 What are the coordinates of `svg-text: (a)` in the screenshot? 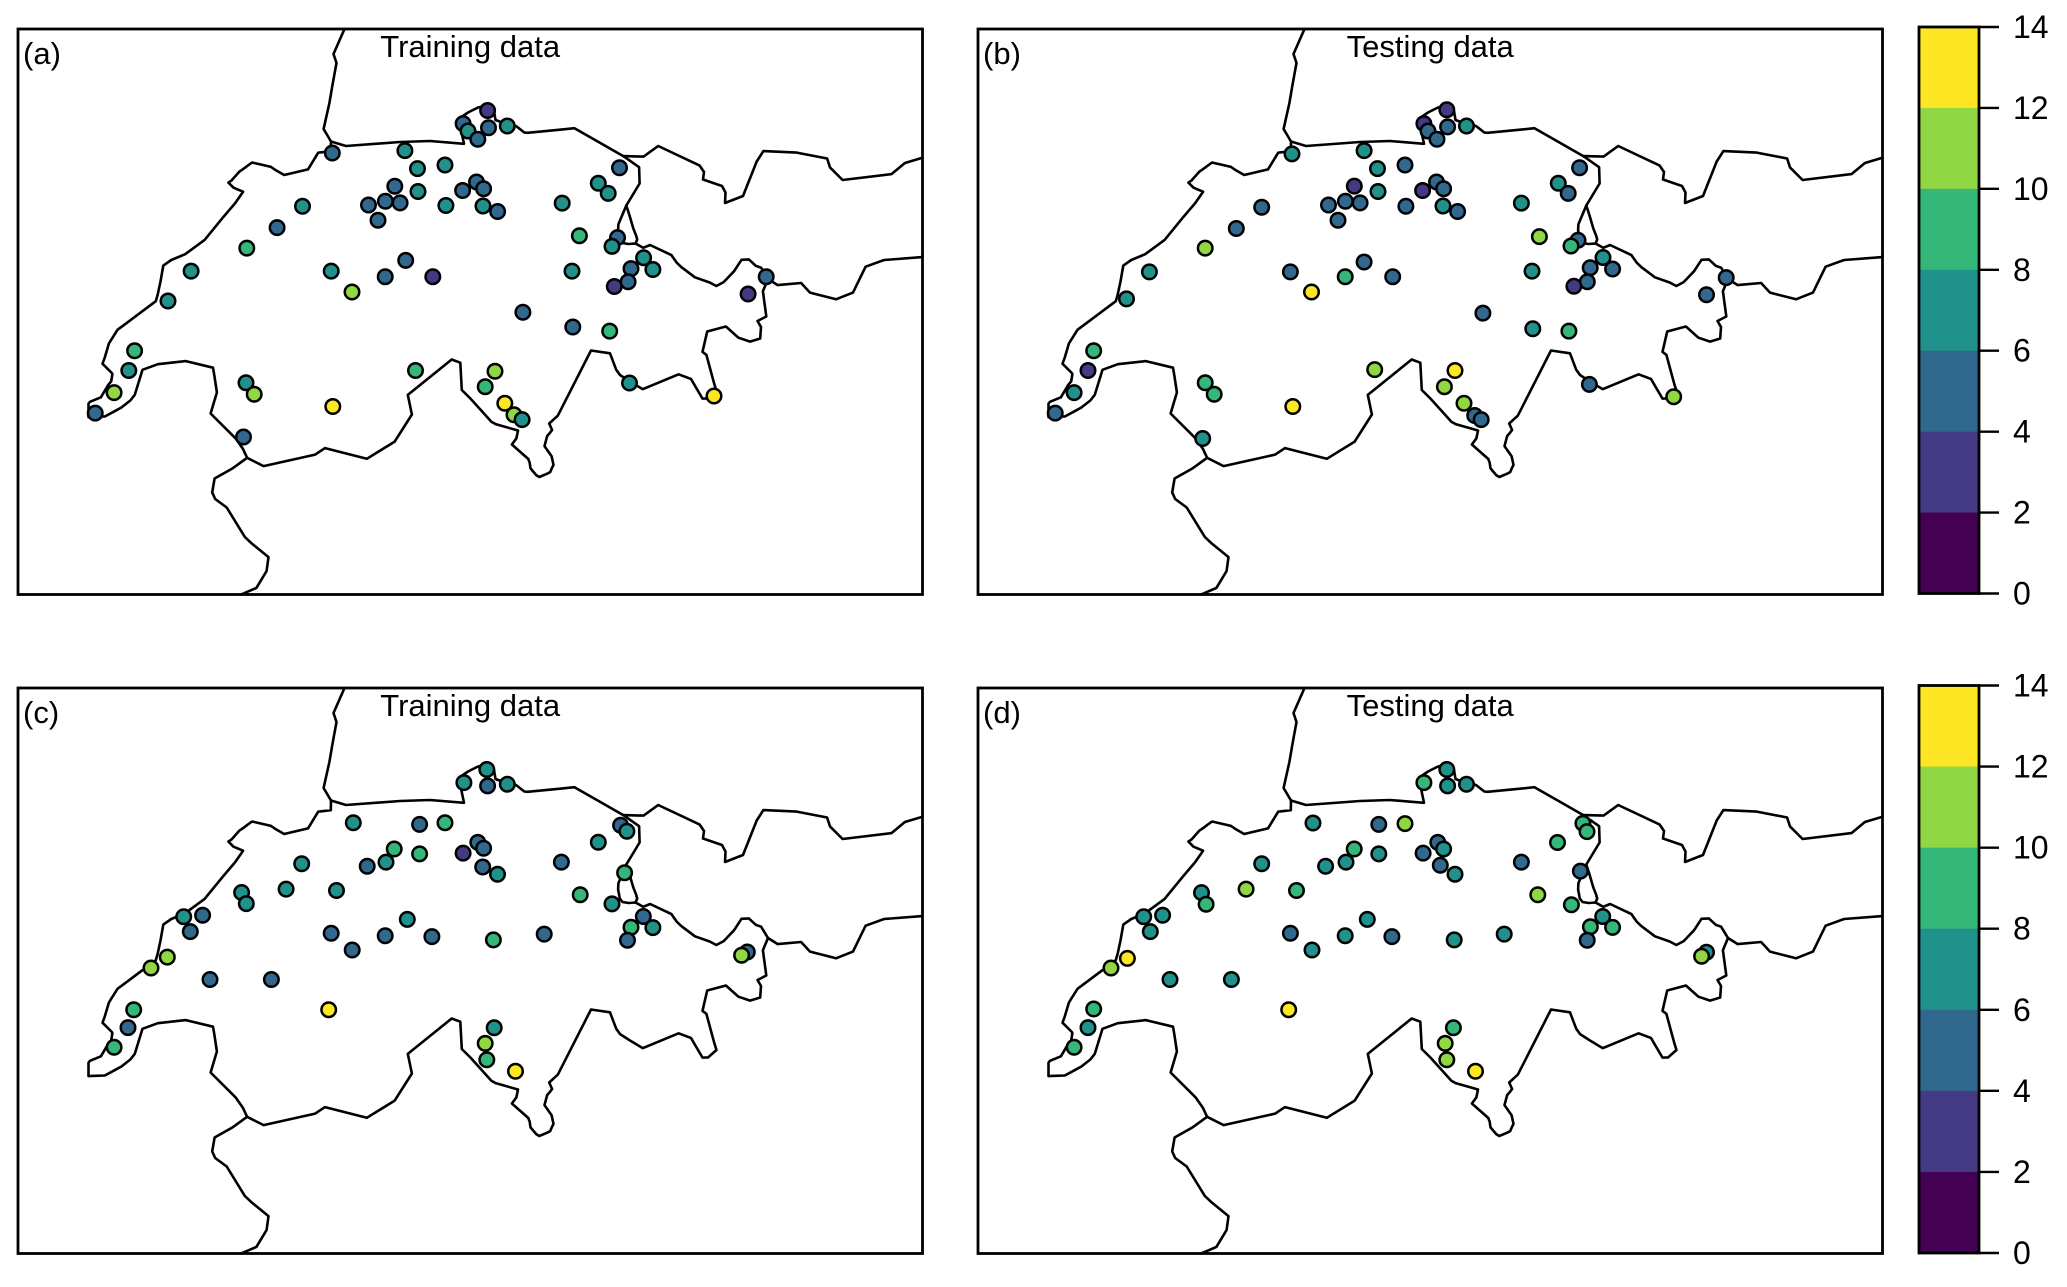 It's located at (42, 53).